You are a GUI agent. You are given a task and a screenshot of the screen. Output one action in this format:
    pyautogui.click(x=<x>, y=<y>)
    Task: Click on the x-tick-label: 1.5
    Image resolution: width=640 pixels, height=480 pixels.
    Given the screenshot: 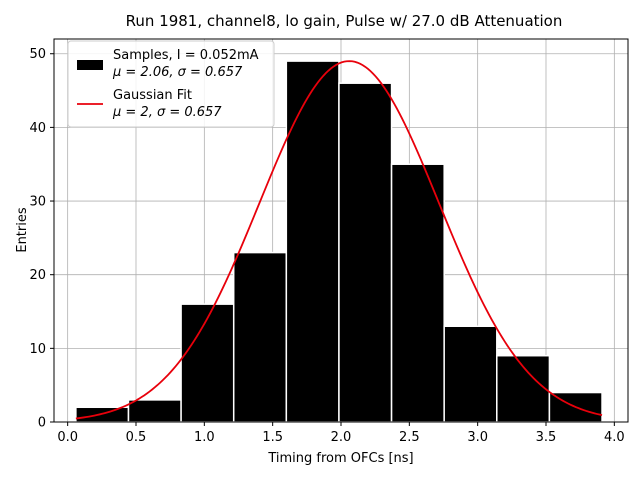 What is the action you would take?
    pyautogui.click(x=272, y=437)
    